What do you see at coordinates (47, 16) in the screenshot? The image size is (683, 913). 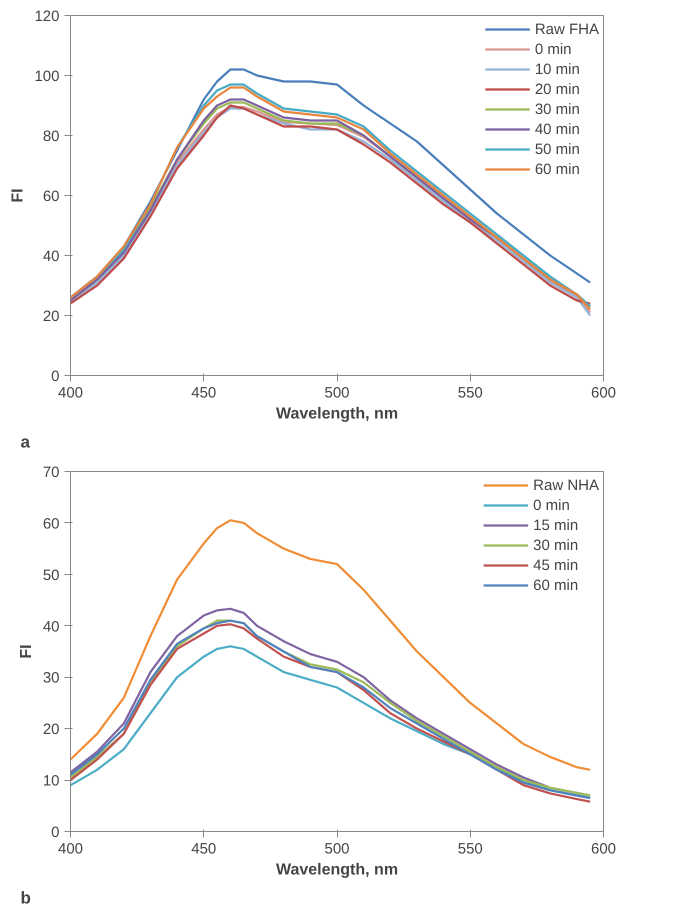 I see `y-tick-label: 120` at bounding box center [47, 16].